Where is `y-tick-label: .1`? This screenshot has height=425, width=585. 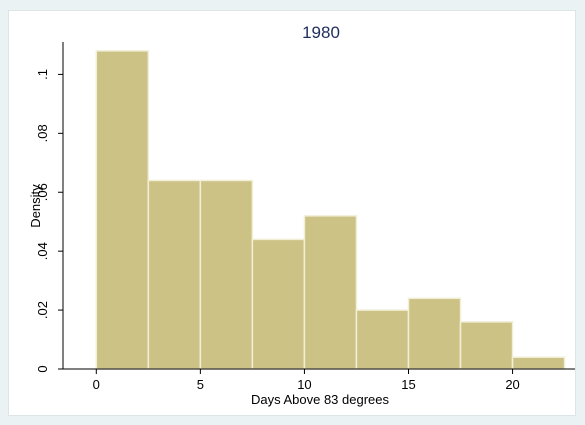 y-tick-label: .1 is located at coordinates (42, 74).